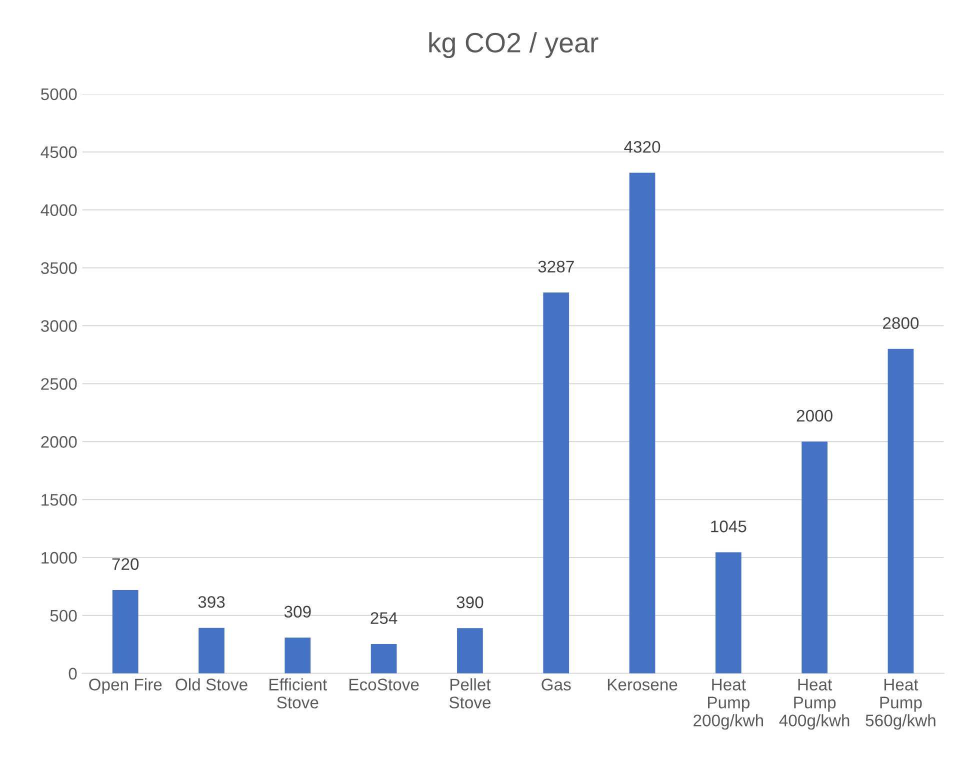 The height and width of the screenshot is (783, 968). Describe the element at coordinates (59, 442) in the screenshot. I see `y-tick-label: 2000` at that location.